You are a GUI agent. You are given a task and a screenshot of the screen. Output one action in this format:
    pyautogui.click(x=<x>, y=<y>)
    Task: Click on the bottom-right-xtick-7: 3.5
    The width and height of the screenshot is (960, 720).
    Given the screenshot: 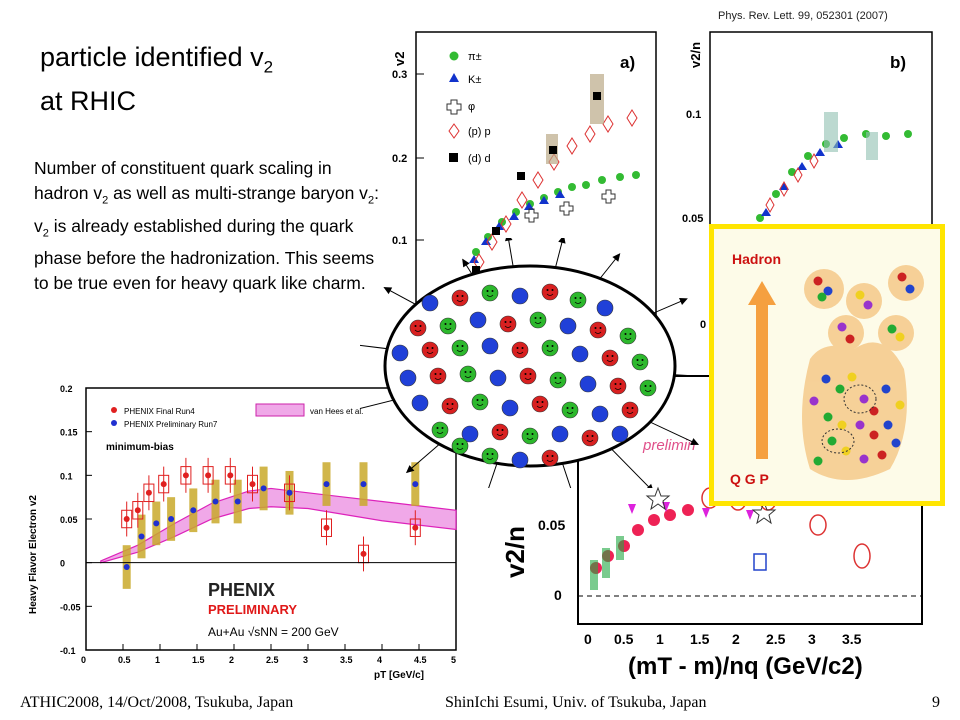 What is the action you would take?
    pyautogui.click(x=852, y=639)
    